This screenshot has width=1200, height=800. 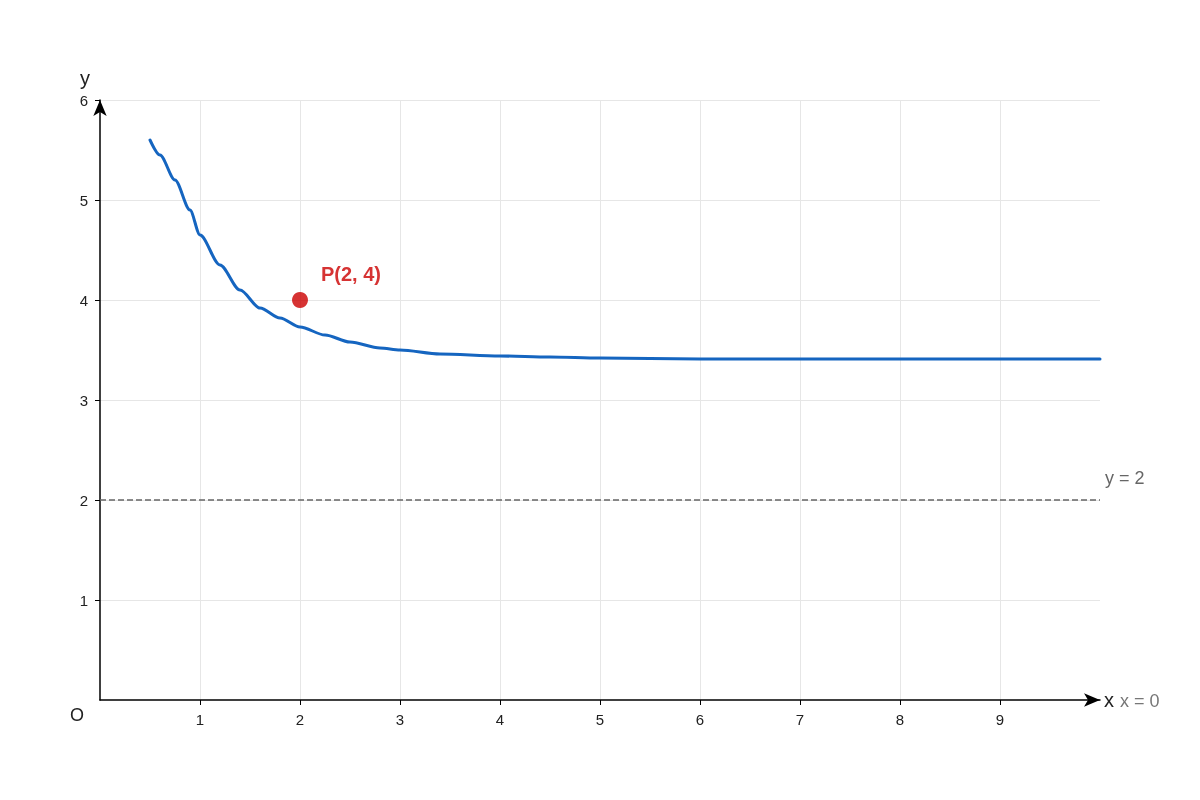 What do you see at coordinates (600, 719) in the screenshot?
I see `x-tick-label: 5` at bounding box center [600, 719].